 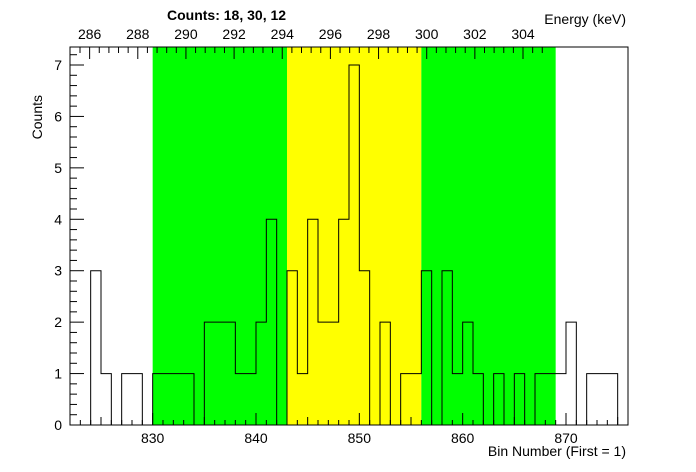 What do you see at coordinates (360, 438) in the screenshot?
I see `x-tick-label: 850` at bounding box center [360, 438].